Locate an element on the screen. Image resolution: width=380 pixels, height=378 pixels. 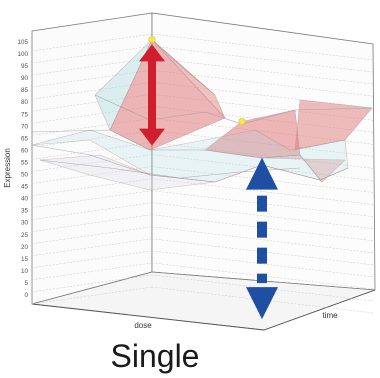
y-tick-label: 20 is located at coordinates (25, 247).